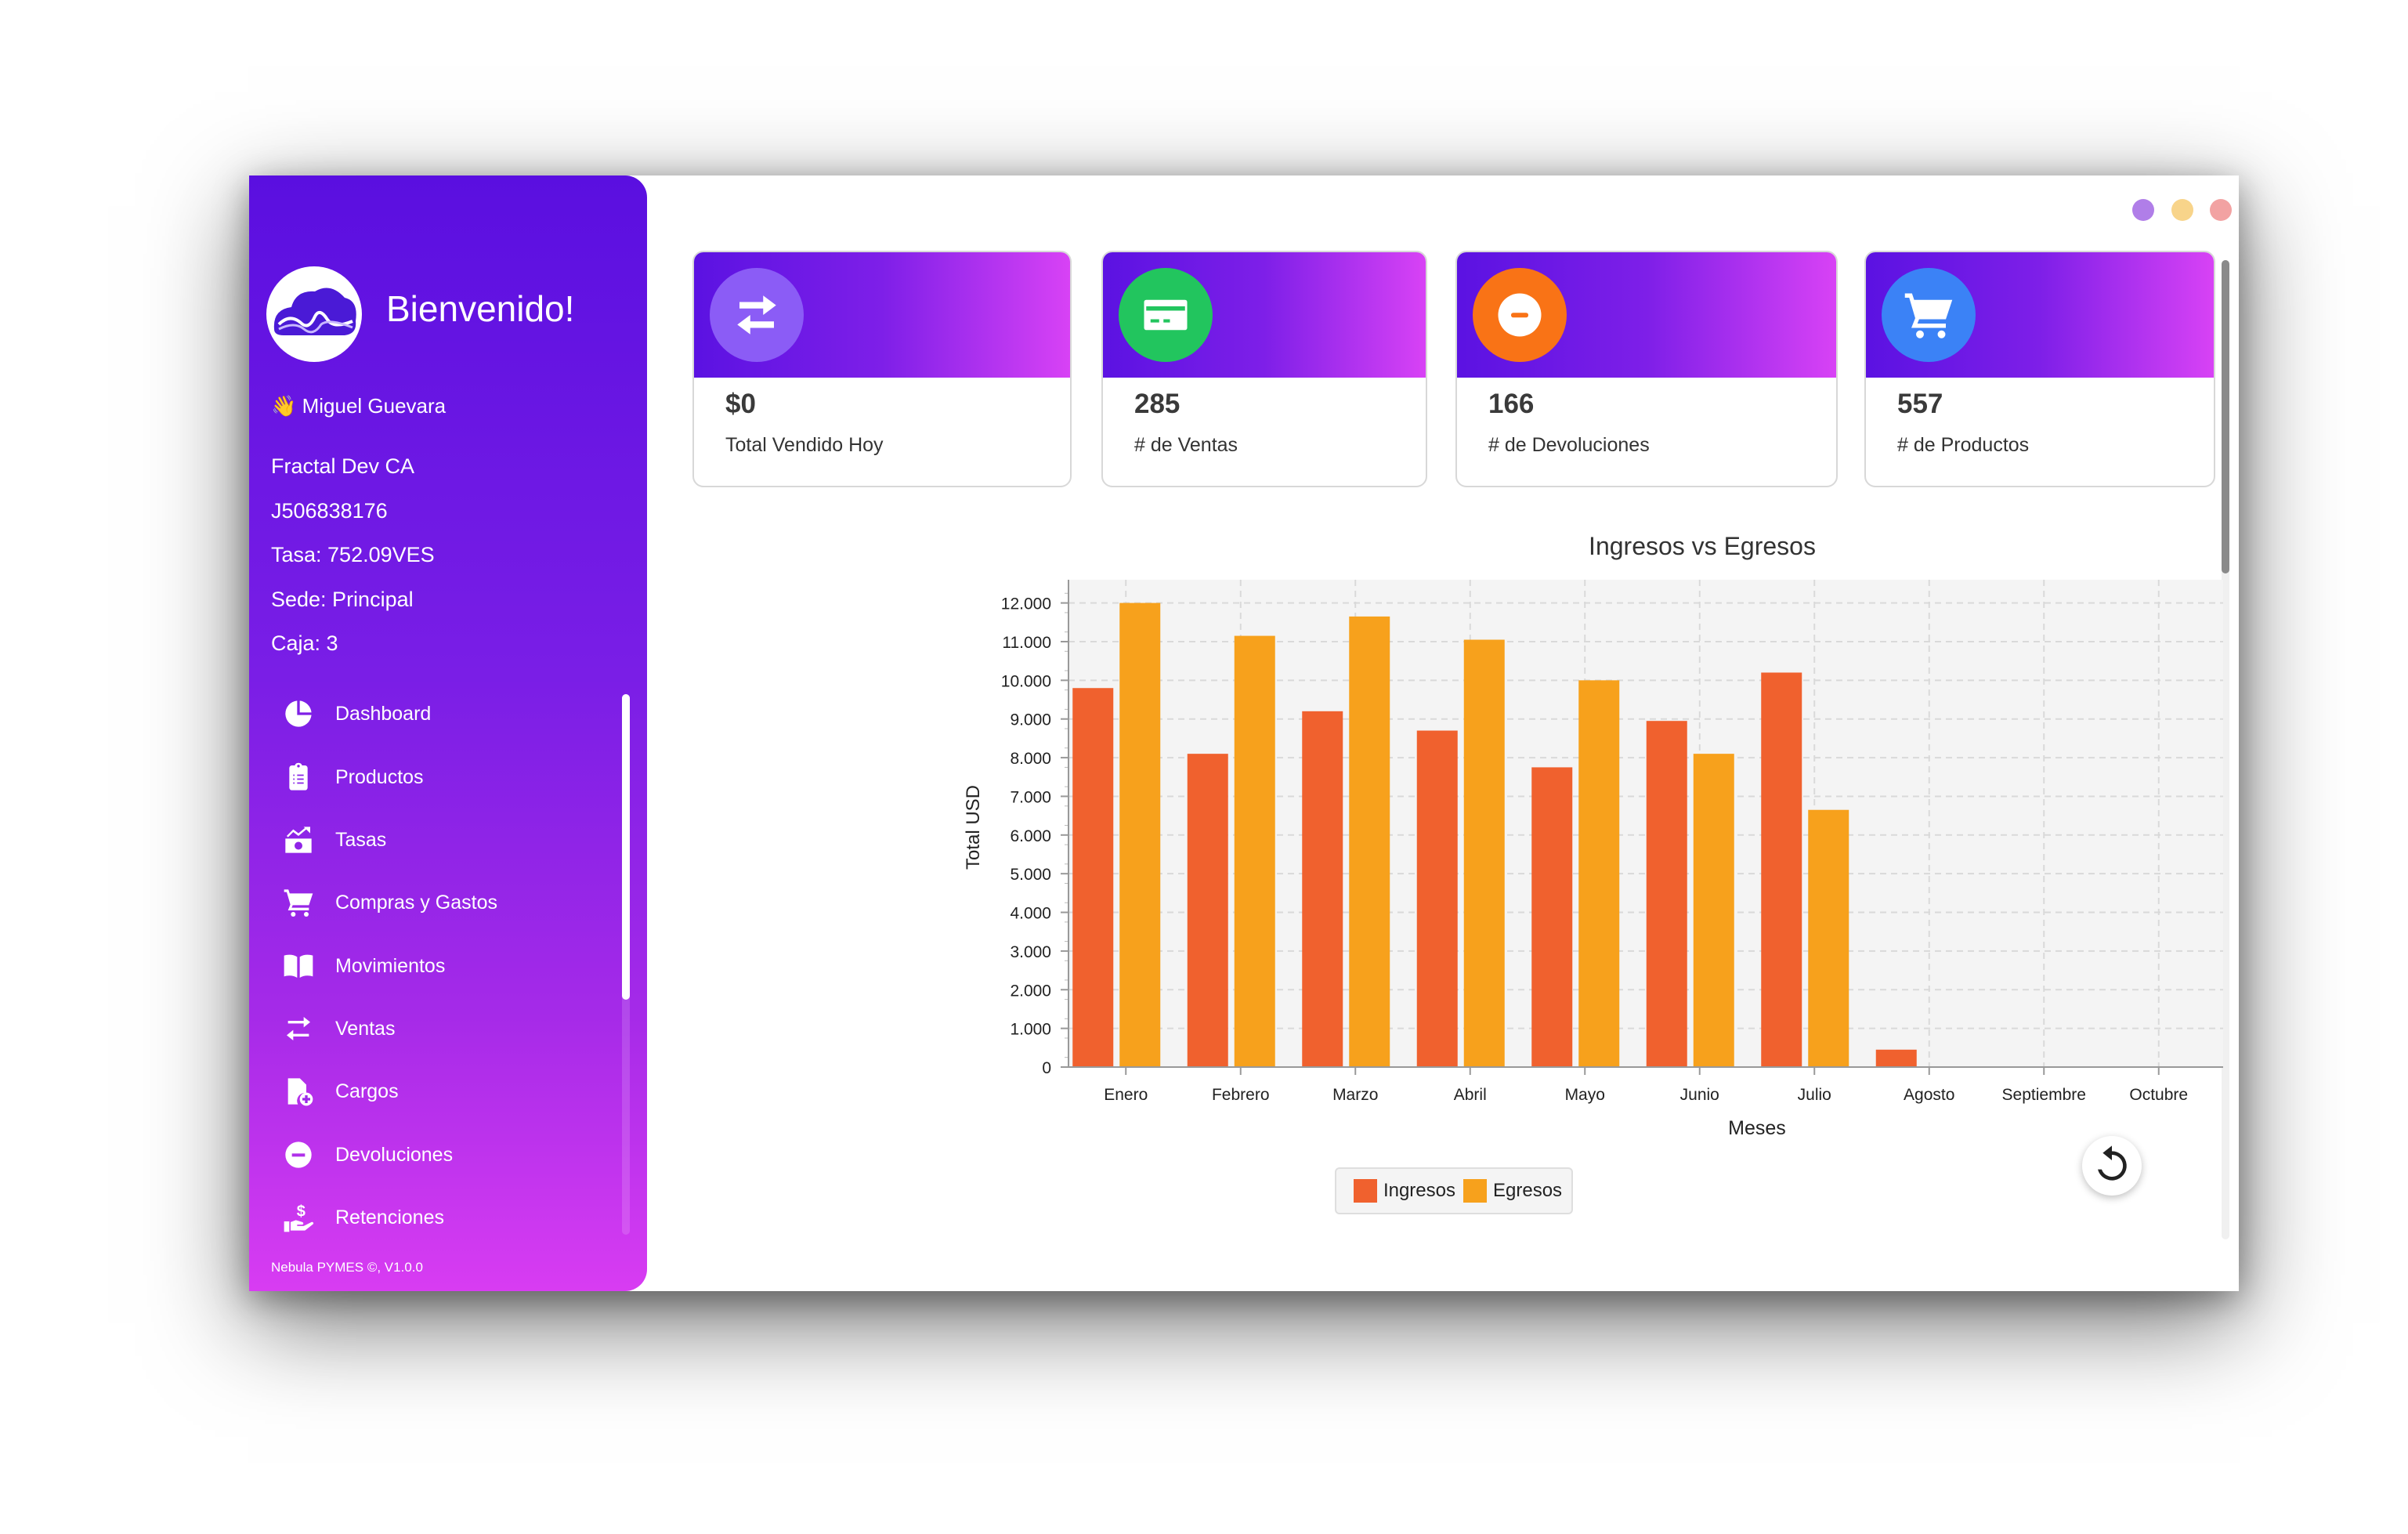 The height and width of the screenshot is (1534, 2408). I want to click on y-tick-label: 8.000, so click(1030, 759).